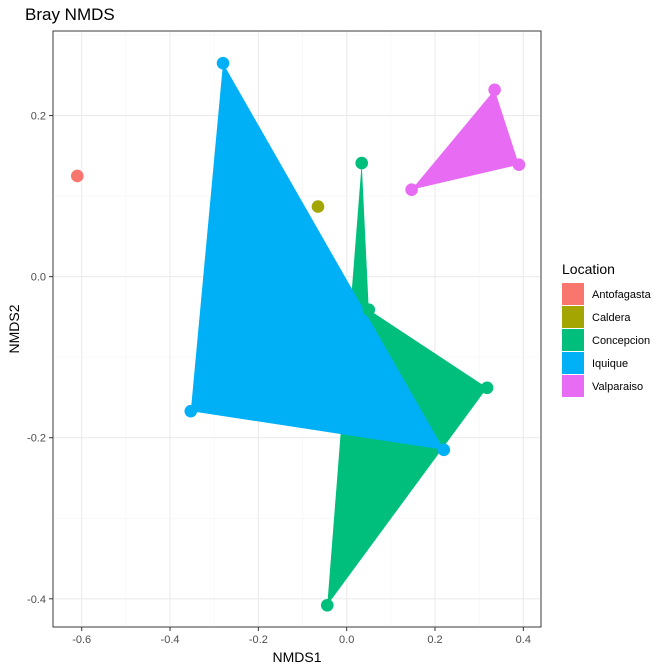 The height and width of the screenshot is (671, 672). I want to click on x-axis: -0.6 -0.4 -0.2 0.0 0.2 0.4, so click(301, 636).